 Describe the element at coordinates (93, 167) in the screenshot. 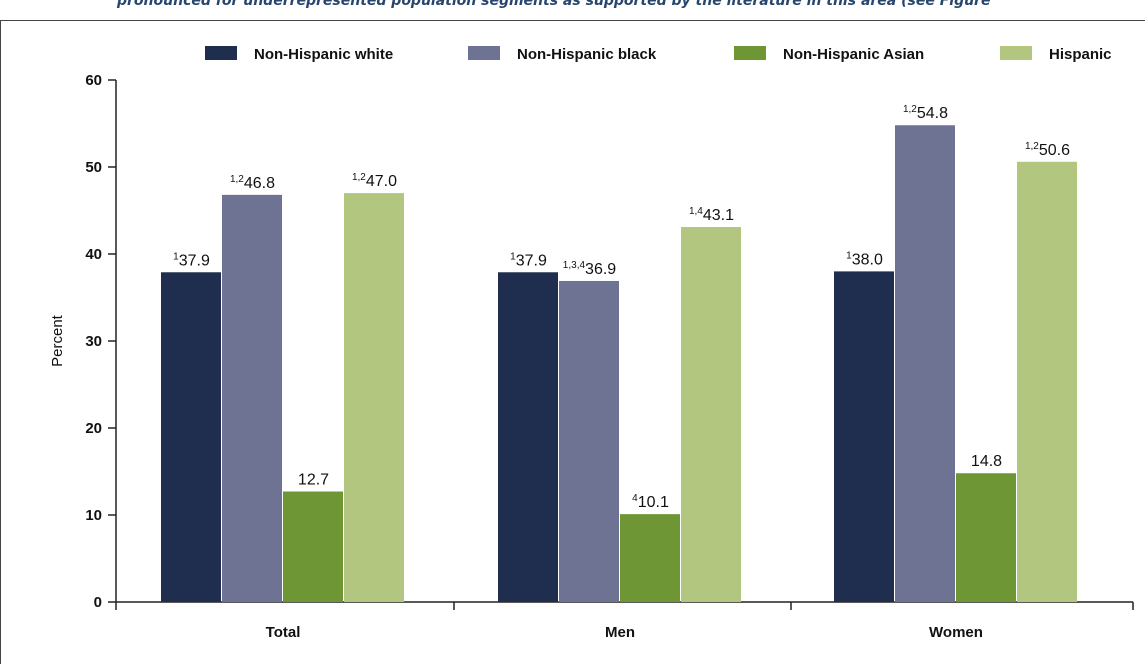

I see `y-tick-label: 50` at that location.